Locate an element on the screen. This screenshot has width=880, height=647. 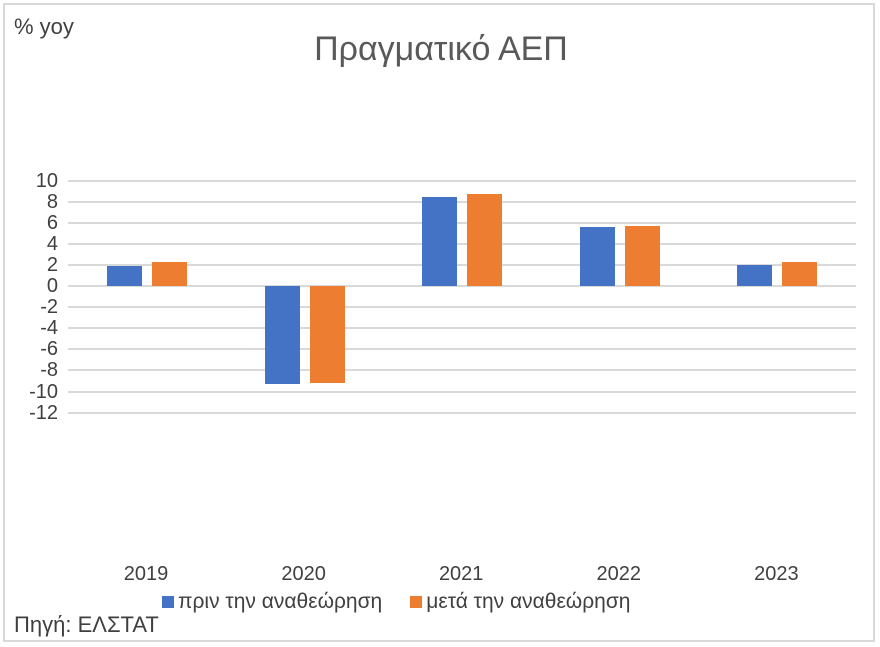
x-tick-label: 2019 is located at coordinates (146, 574).